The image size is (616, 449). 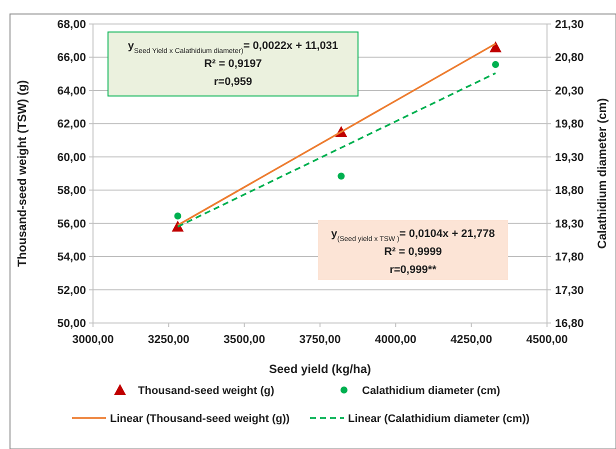 I want to click on y2-tick-label: 20,80, so click(x=569, y=58).